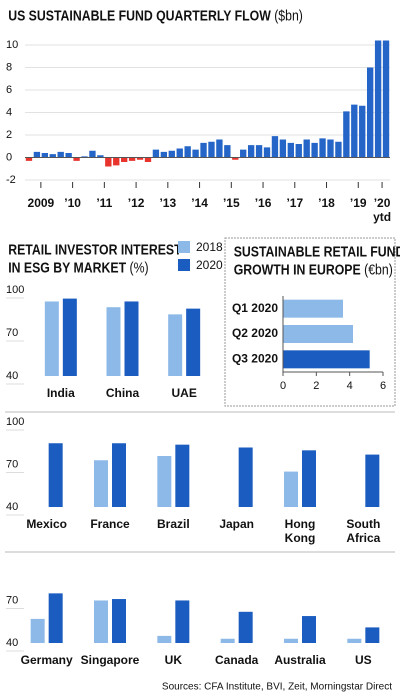 The height and width of the screenshot is (696, 400). What do you see at coordinates (199, 203) in the screenshot?
I see `x-tick-label: ’14` at bounding box center [199, 203].